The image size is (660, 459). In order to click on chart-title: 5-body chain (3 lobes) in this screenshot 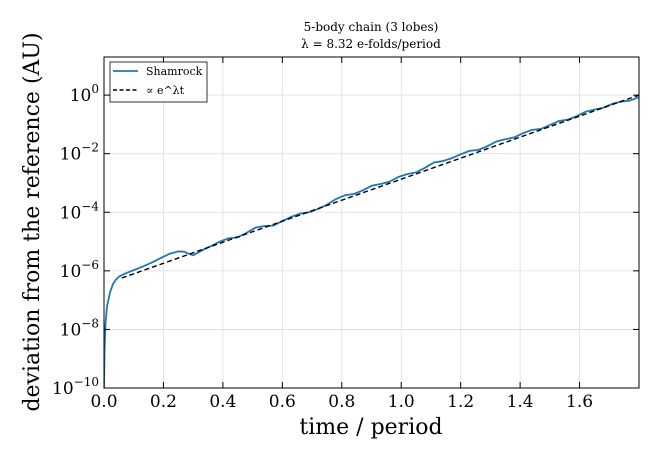, I will do `click(371, 27)`.